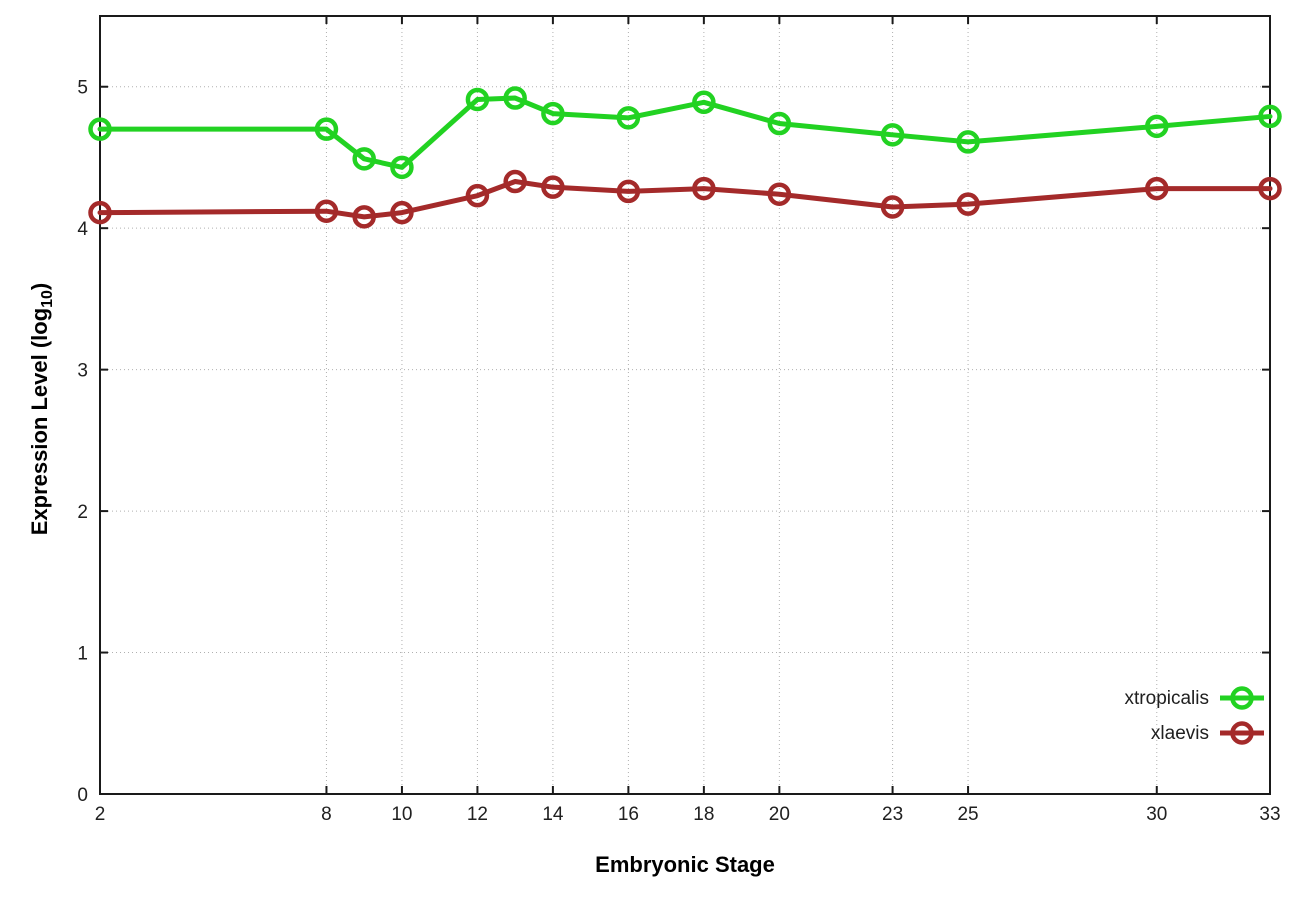 This screenshot has width=1296, height=907. I want to click on y-tick-label: 3, so click(82, 371).